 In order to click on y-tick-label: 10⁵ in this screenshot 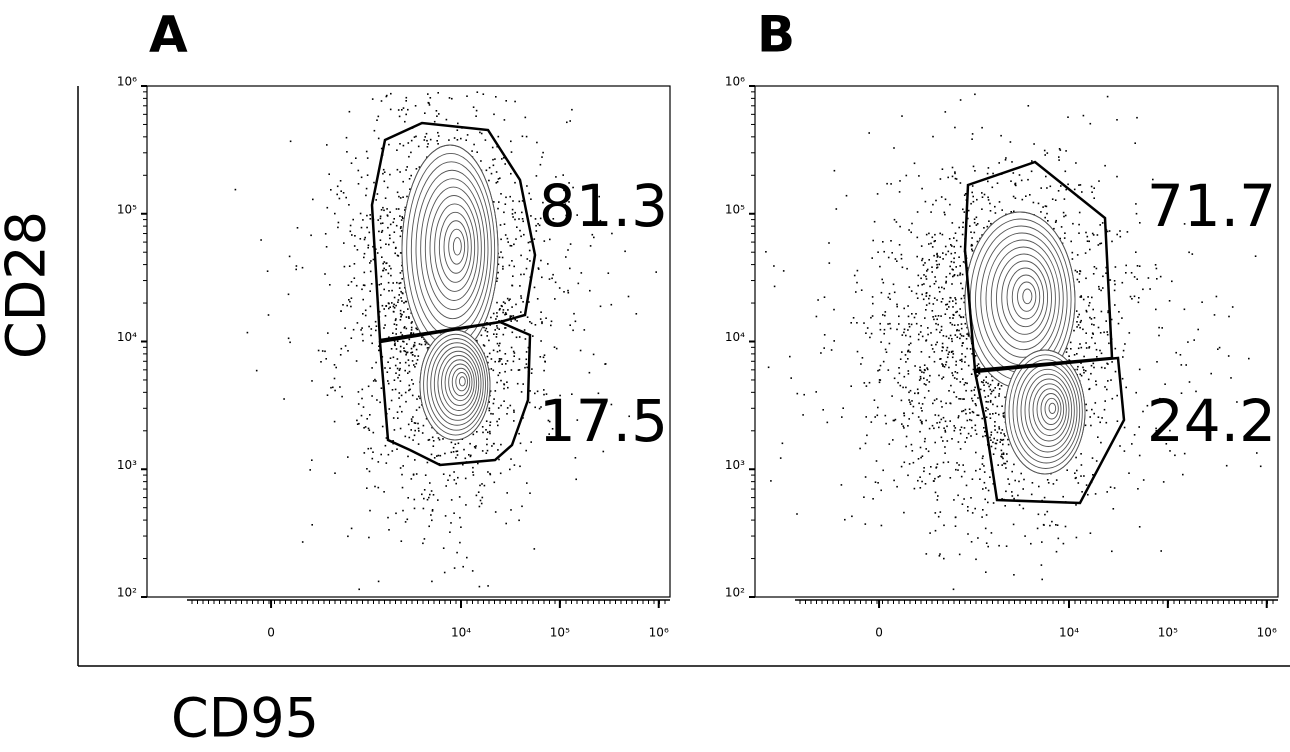, I will do `click(735, 209)`.